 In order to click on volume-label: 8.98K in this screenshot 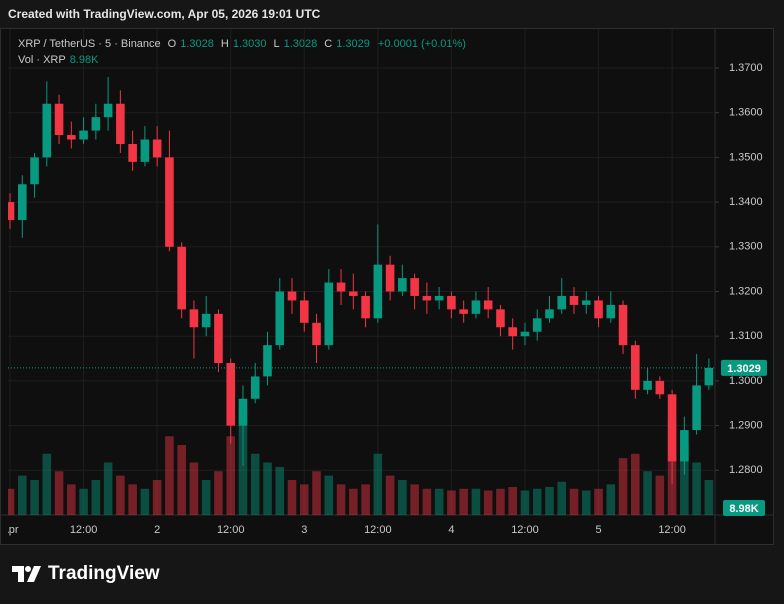, I will do `click(743, 509)`.